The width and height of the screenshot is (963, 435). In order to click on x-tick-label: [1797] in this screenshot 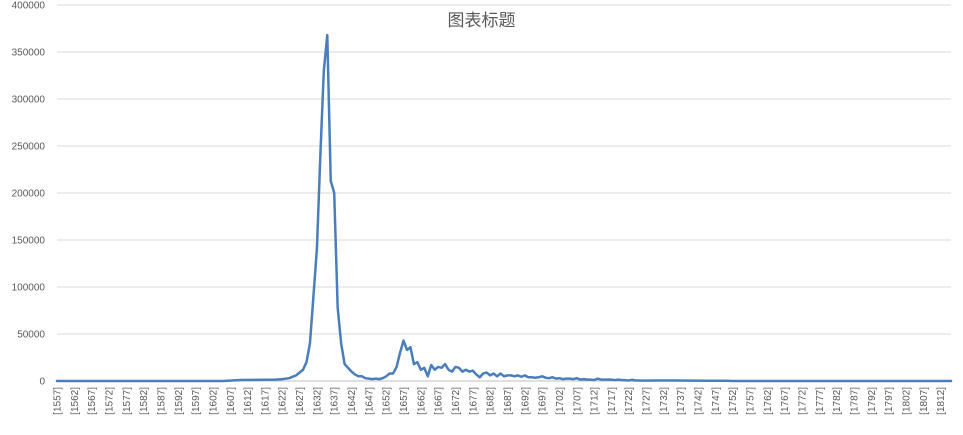, I will do `click(889, 401)`.